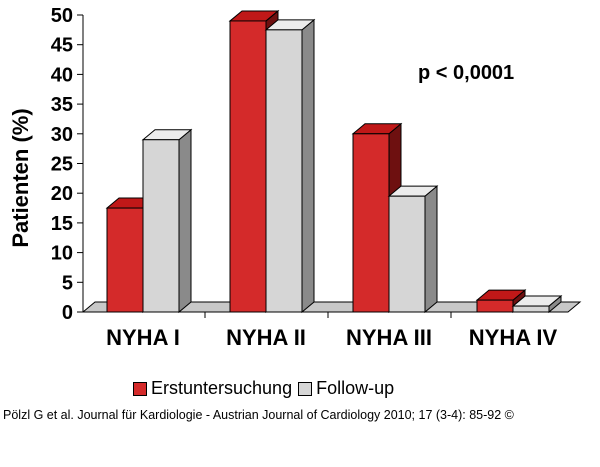 The image size is (600, 467). What do you see at coordinates (67, 313) in the screenshot?
I see `y-tick-label: 0` at bounding box center [67, 313].